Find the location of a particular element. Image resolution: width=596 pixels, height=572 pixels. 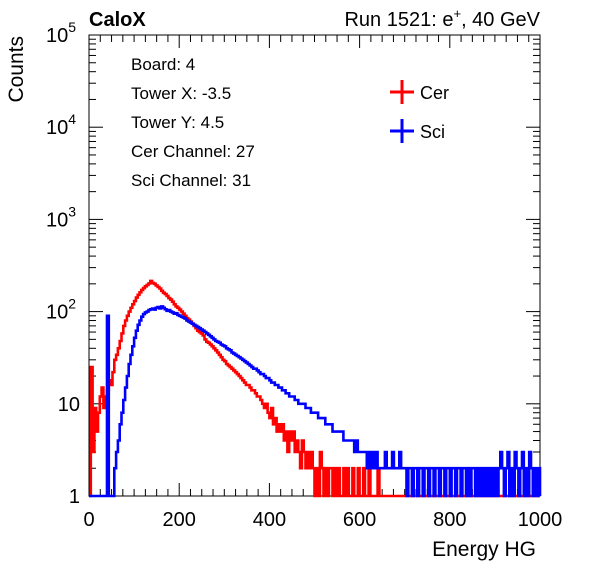

y-tick-label: 10⁴ is located at coordinates (61, 125).